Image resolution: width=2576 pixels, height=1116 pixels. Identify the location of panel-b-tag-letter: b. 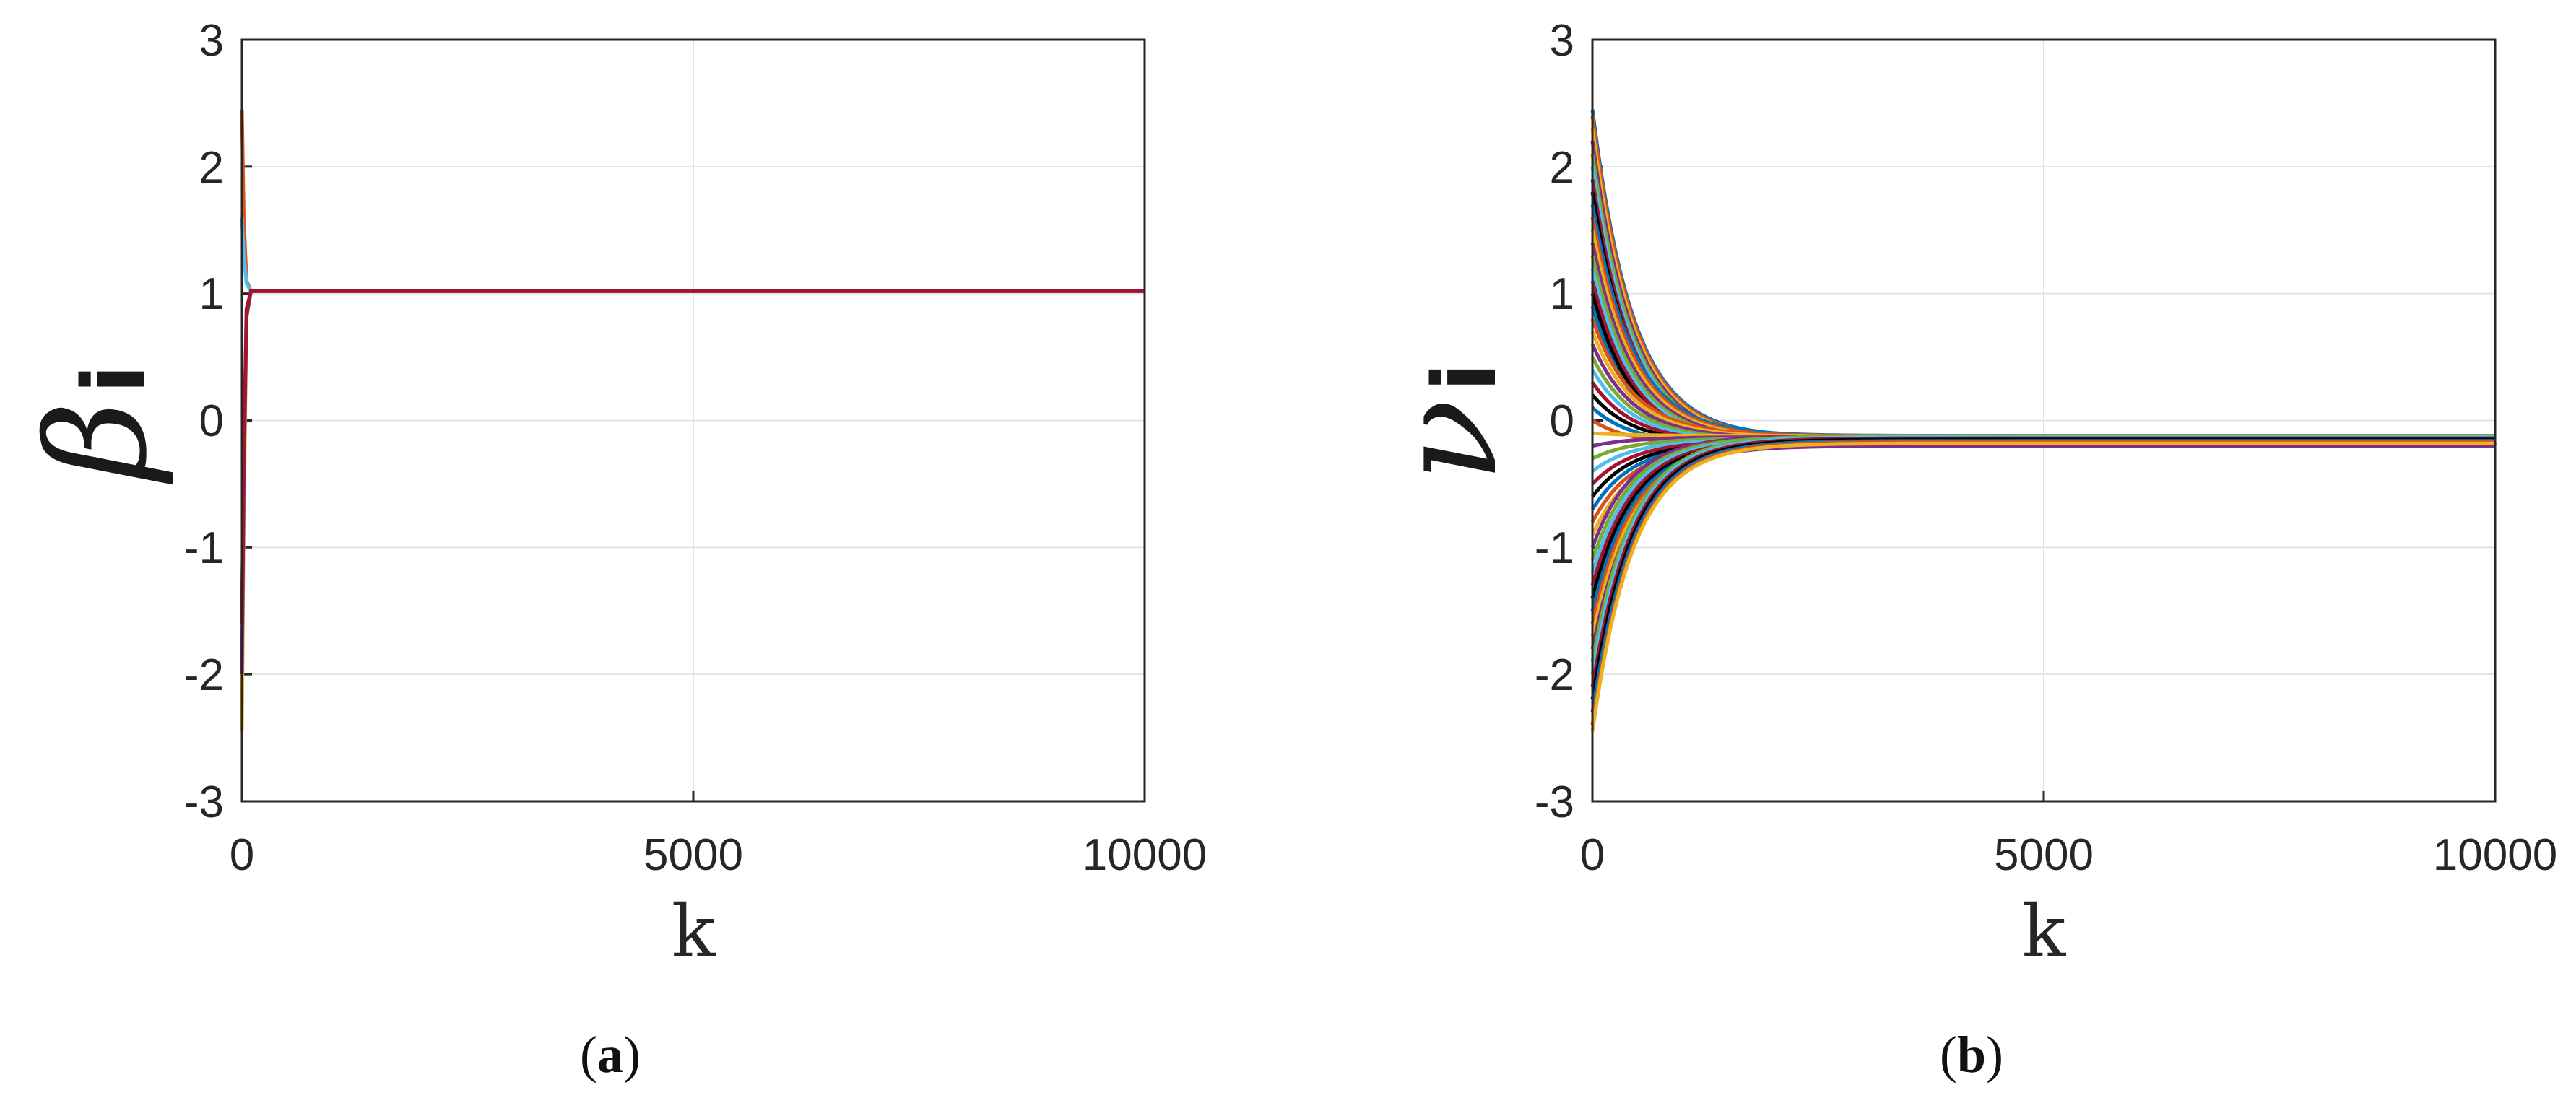
(1971, 1055).